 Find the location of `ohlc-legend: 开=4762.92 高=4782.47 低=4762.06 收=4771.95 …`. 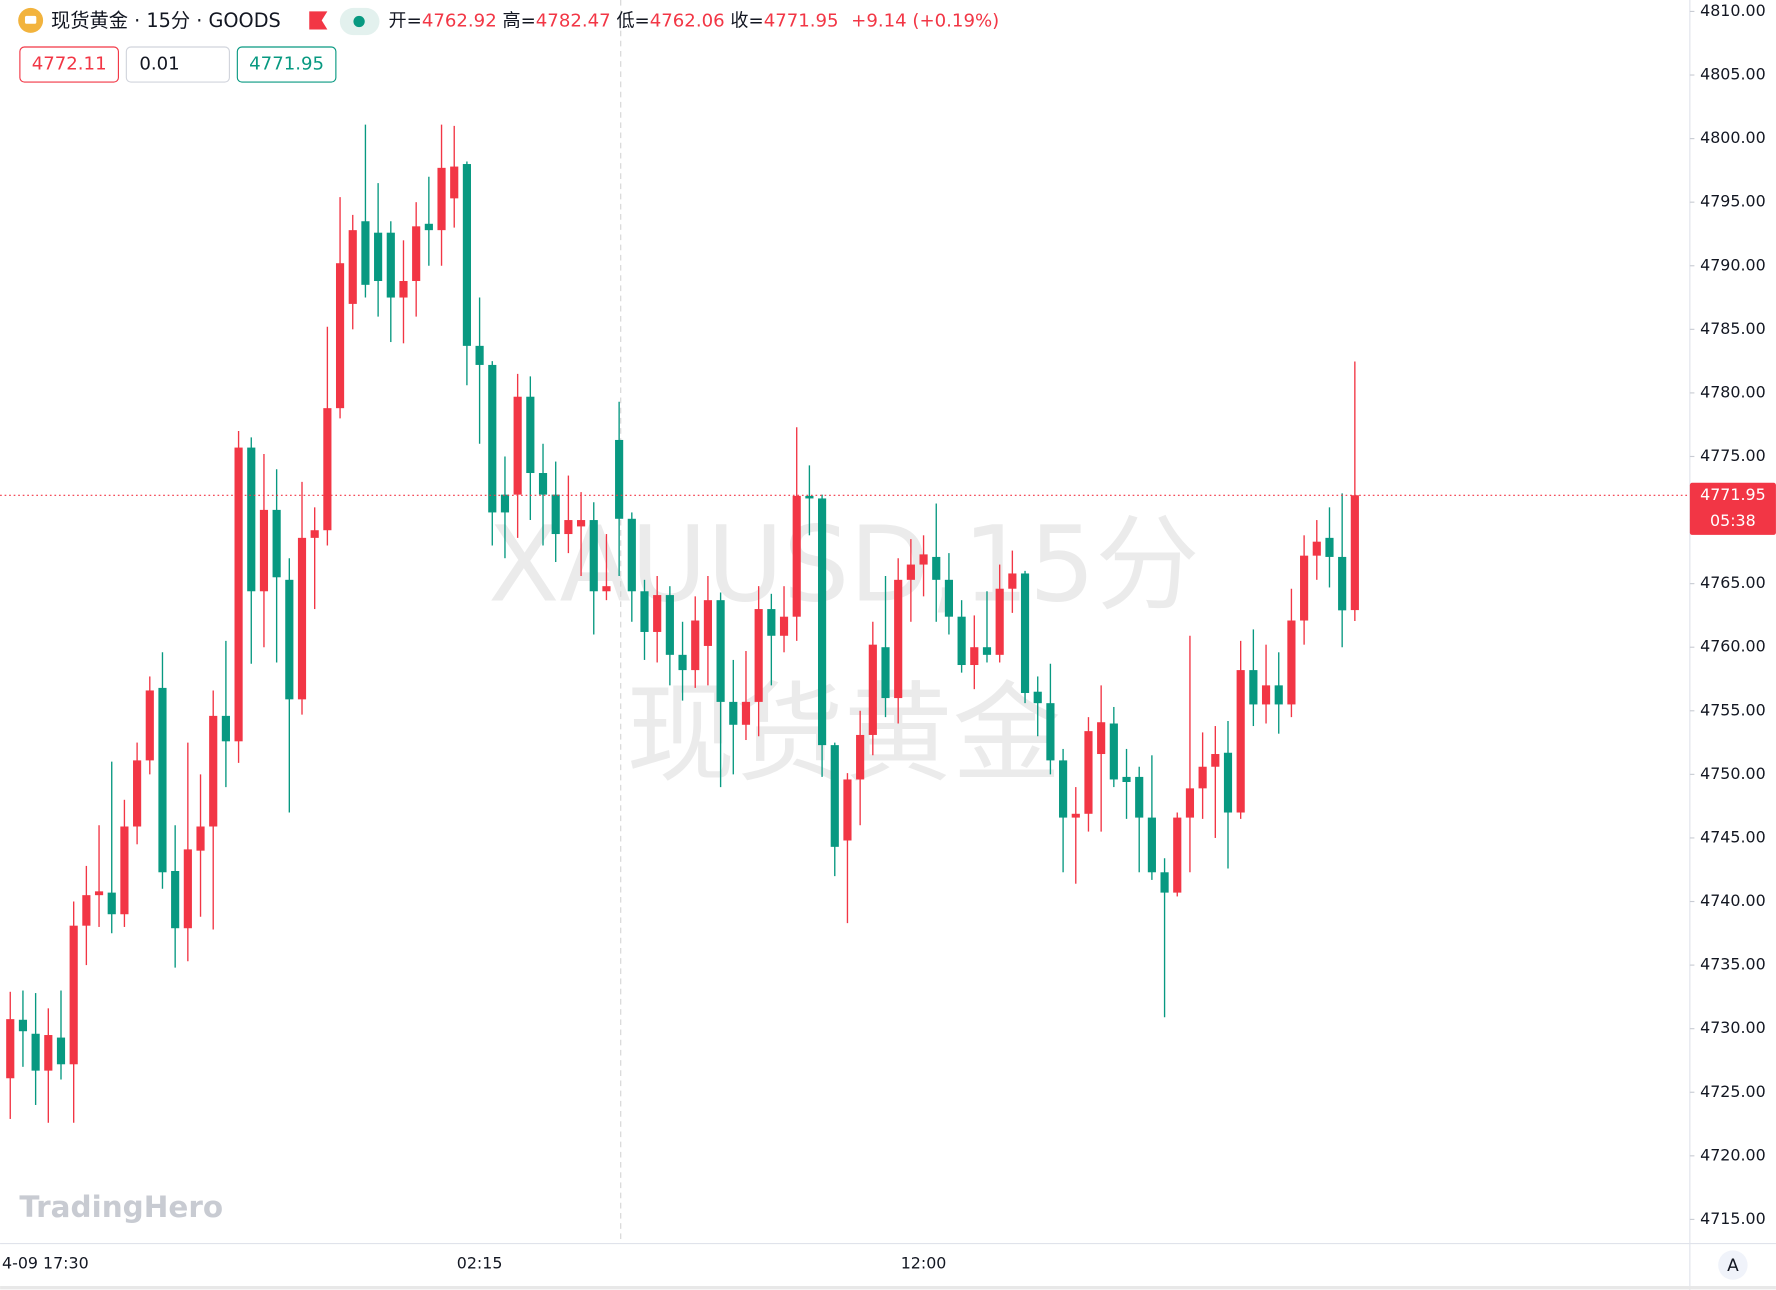

ohlc-legend: 开=4762.92 高=4782.47 低=4762.06 收=4771.95 … is located at coordinates (694, 21).